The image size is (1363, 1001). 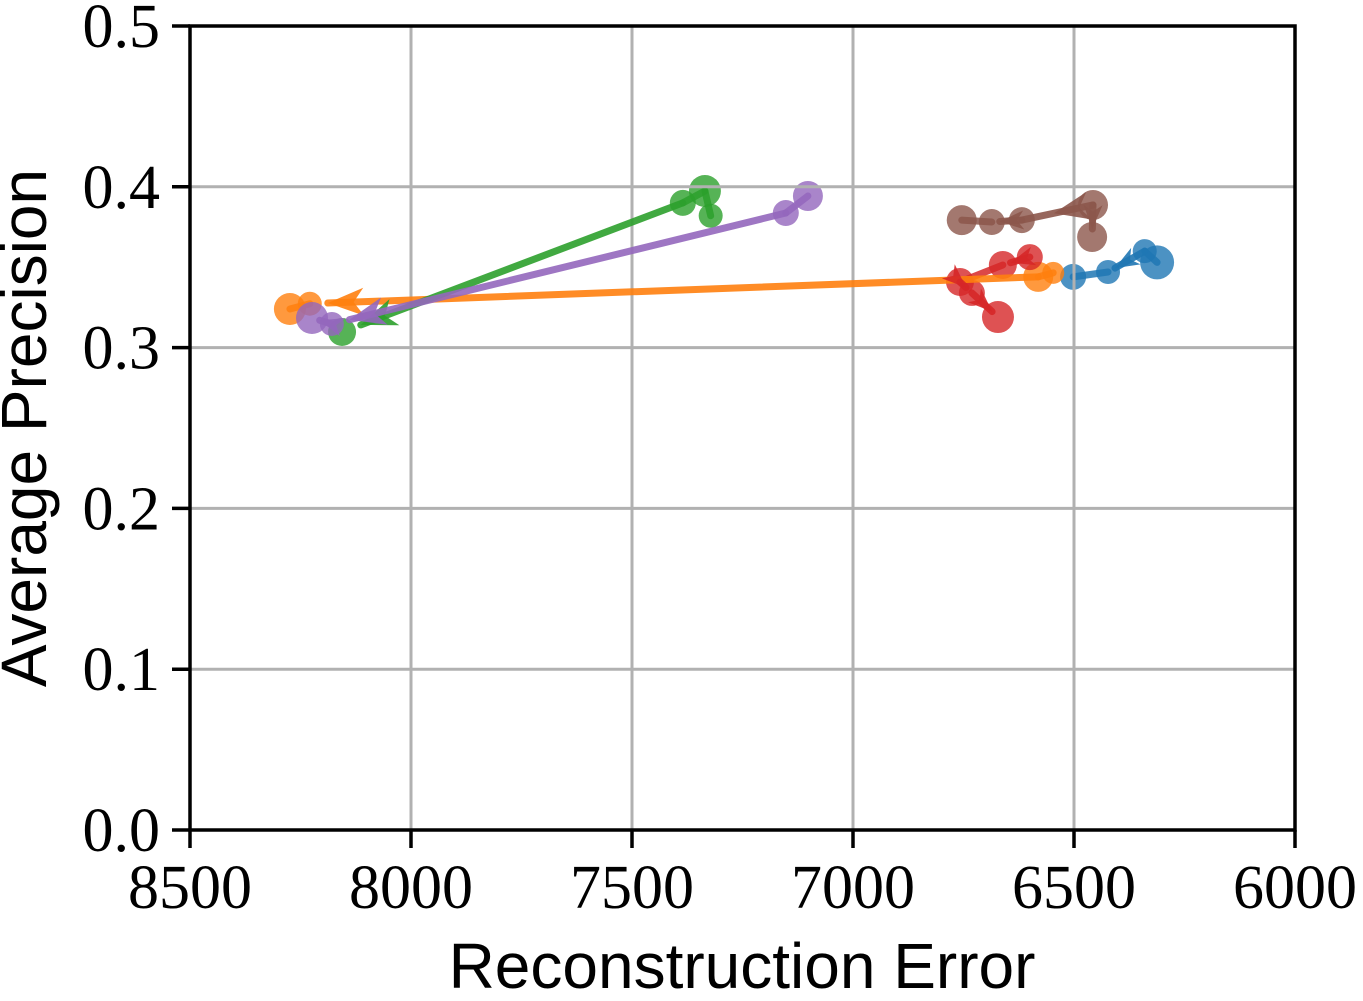 I want to click on x-tick-label: 8500, so click(x=190, y=888).